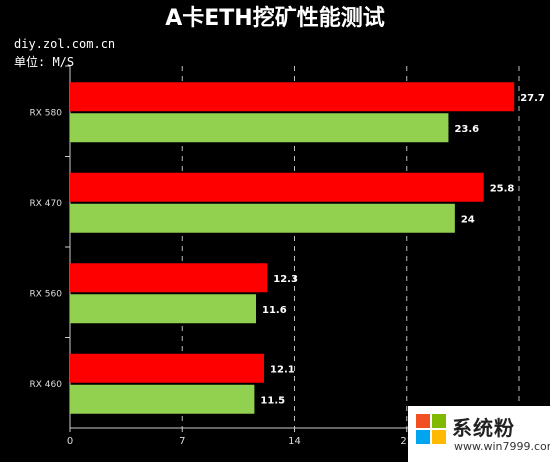 The image size is (550, 462). I want to click on data-label: 12.3, so click(285, 279).